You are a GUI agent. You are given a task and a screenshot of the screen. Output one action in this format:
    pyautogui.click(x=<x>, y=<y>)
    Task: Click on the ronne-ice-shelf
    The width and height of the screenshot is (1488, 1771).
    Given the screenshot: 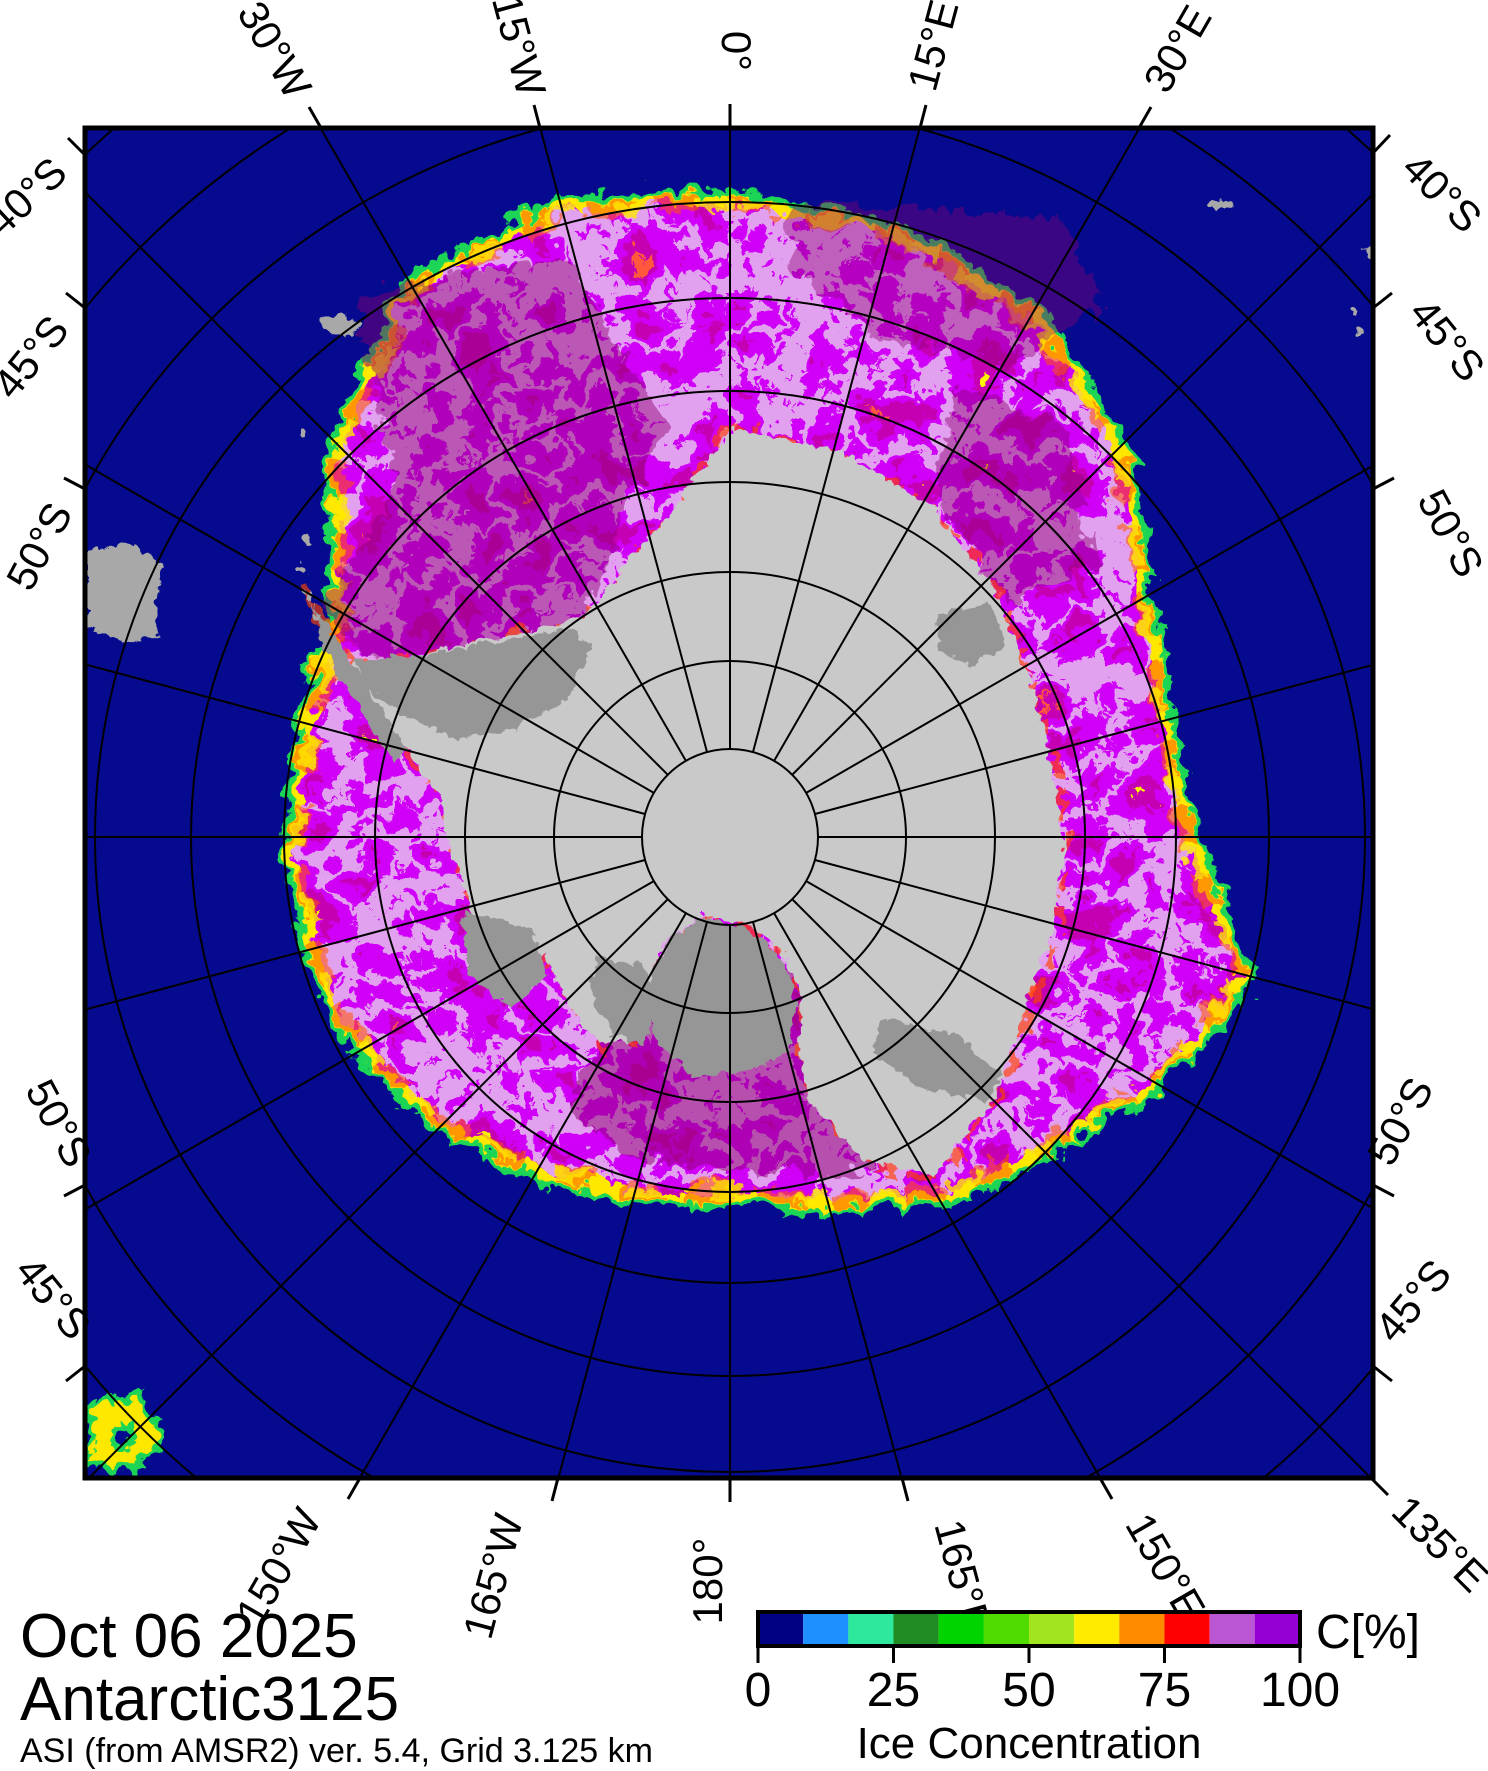 What is the action you would take?
    pyautogui.click(x=469, y=680)
    